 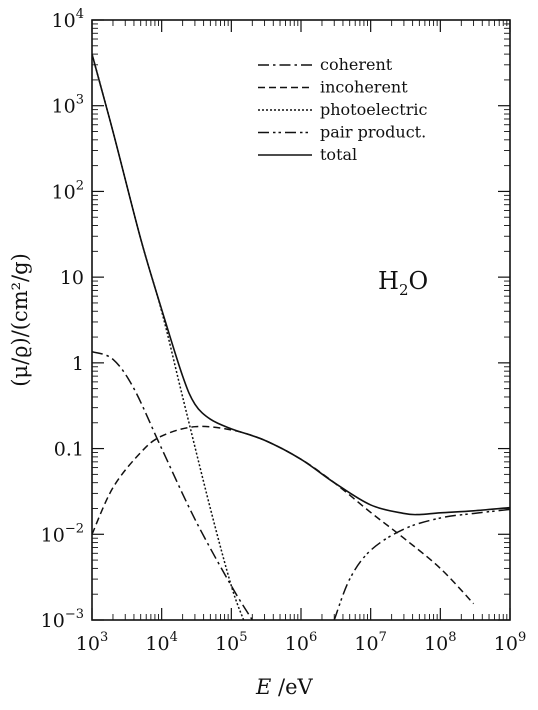 I want to click on x-tick-label: 10⁶, so click(x=301, y=642).